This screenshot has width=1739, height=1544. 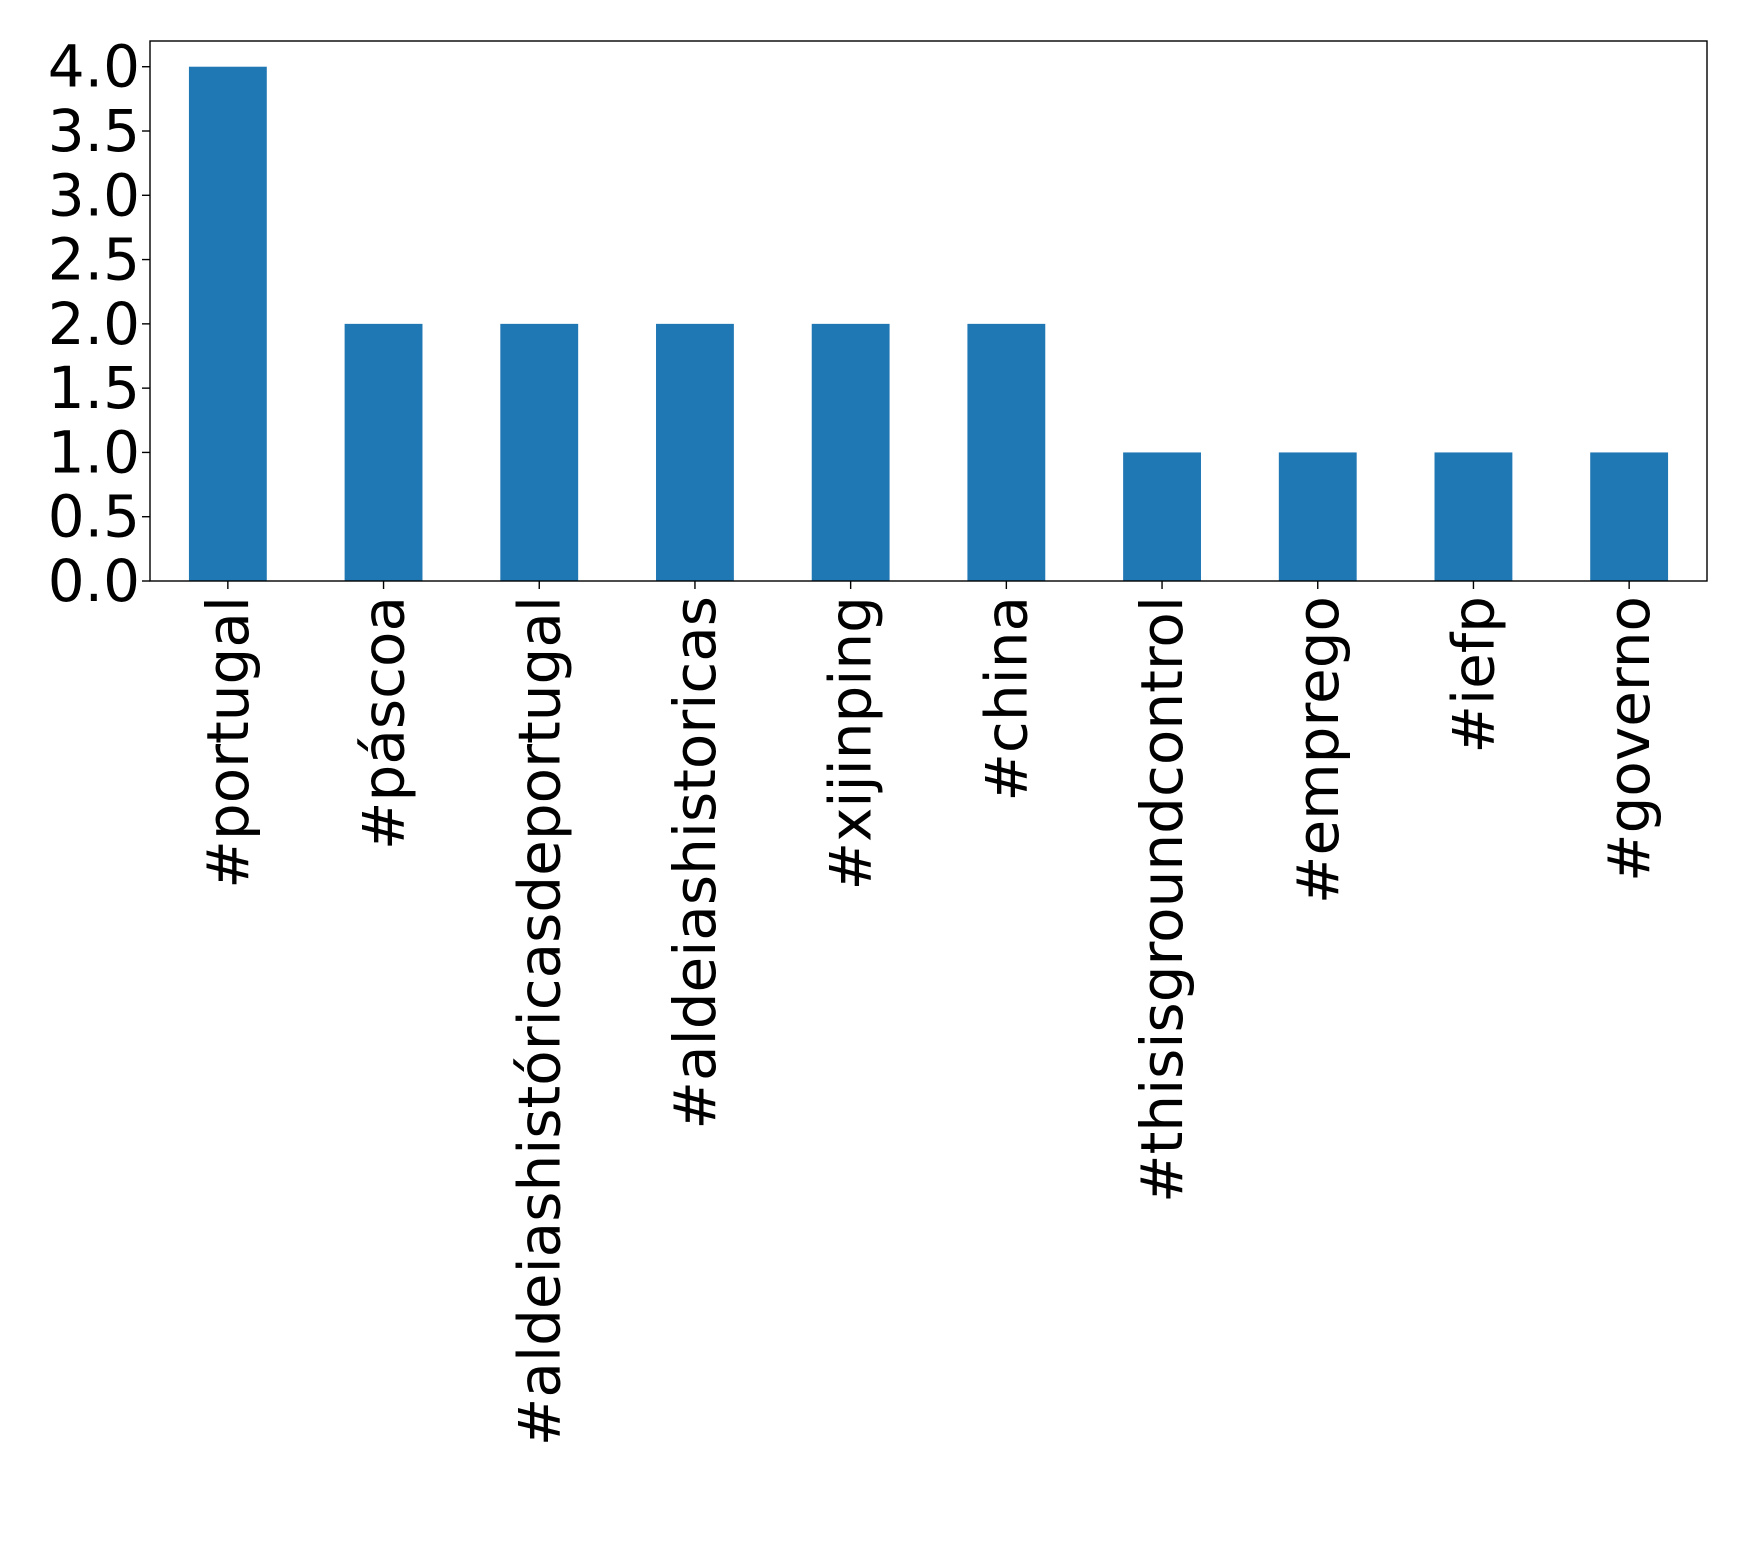 I want to click on x-tick-label-8: #iefp, so click(x=1473, y=675).